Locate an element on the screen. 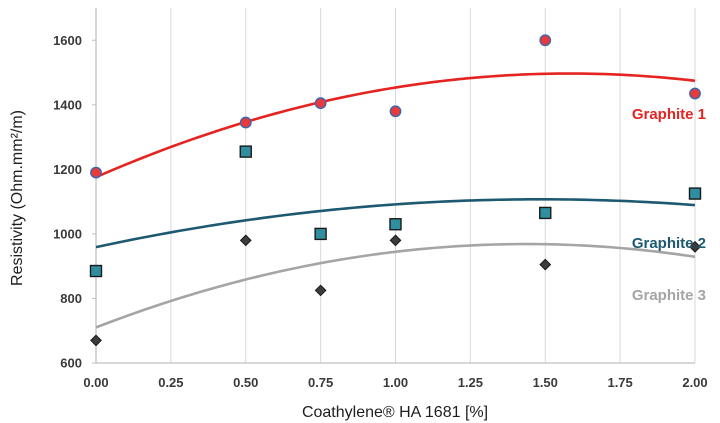 Image resolution: width=720 pixels, height=423 pixels. y-tick-label: 1400 is located at coordinates (67, 104).